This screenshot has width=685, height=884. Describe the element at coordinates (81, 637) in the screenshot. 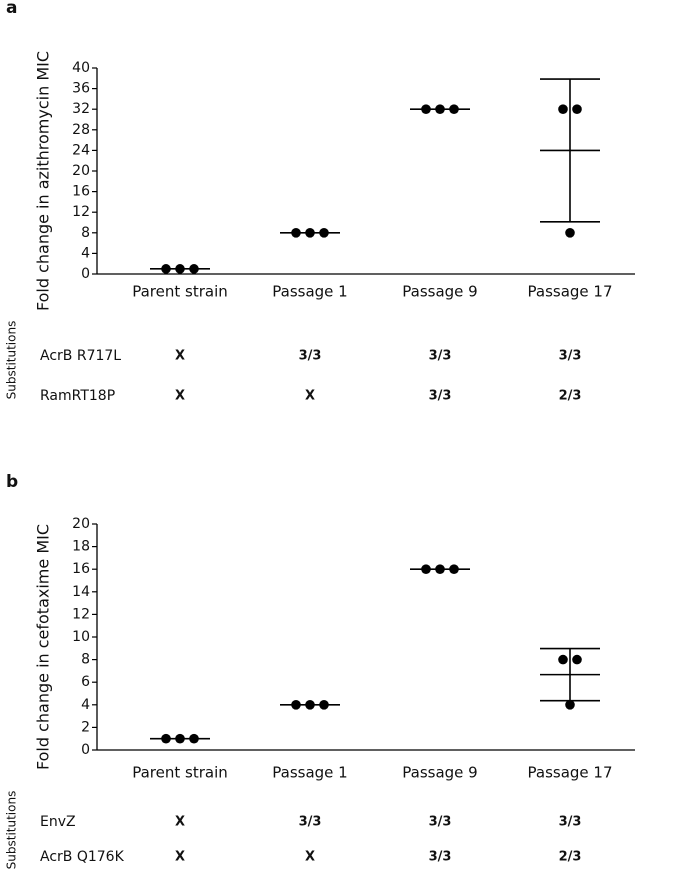

I see `y-tick-label: 10` at that location.